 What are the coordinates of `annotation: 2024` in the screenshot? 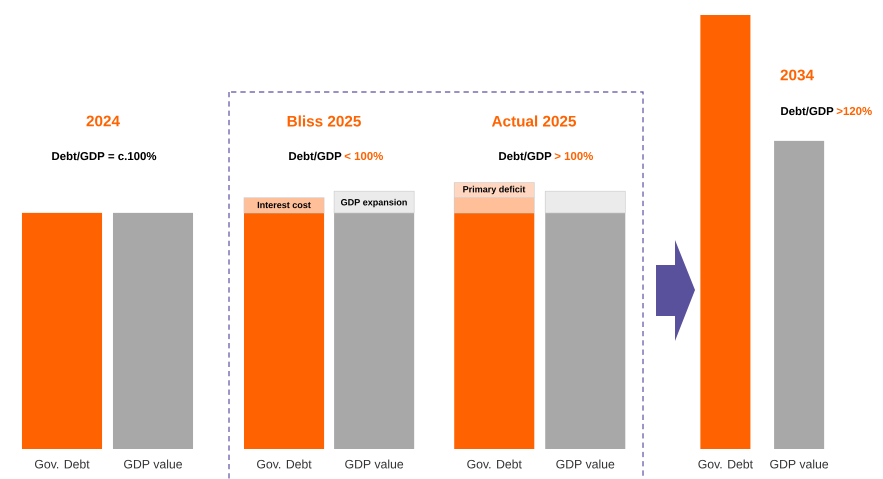 It's located at (103, 121).